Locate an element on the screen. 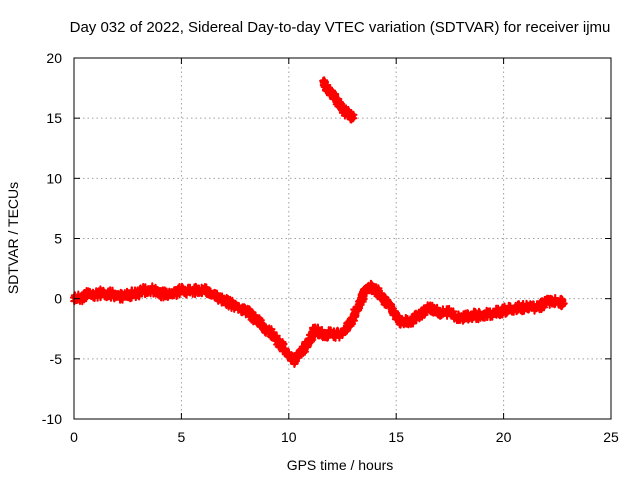  x-tick-label: 25 is located at coordinates (611, 437).